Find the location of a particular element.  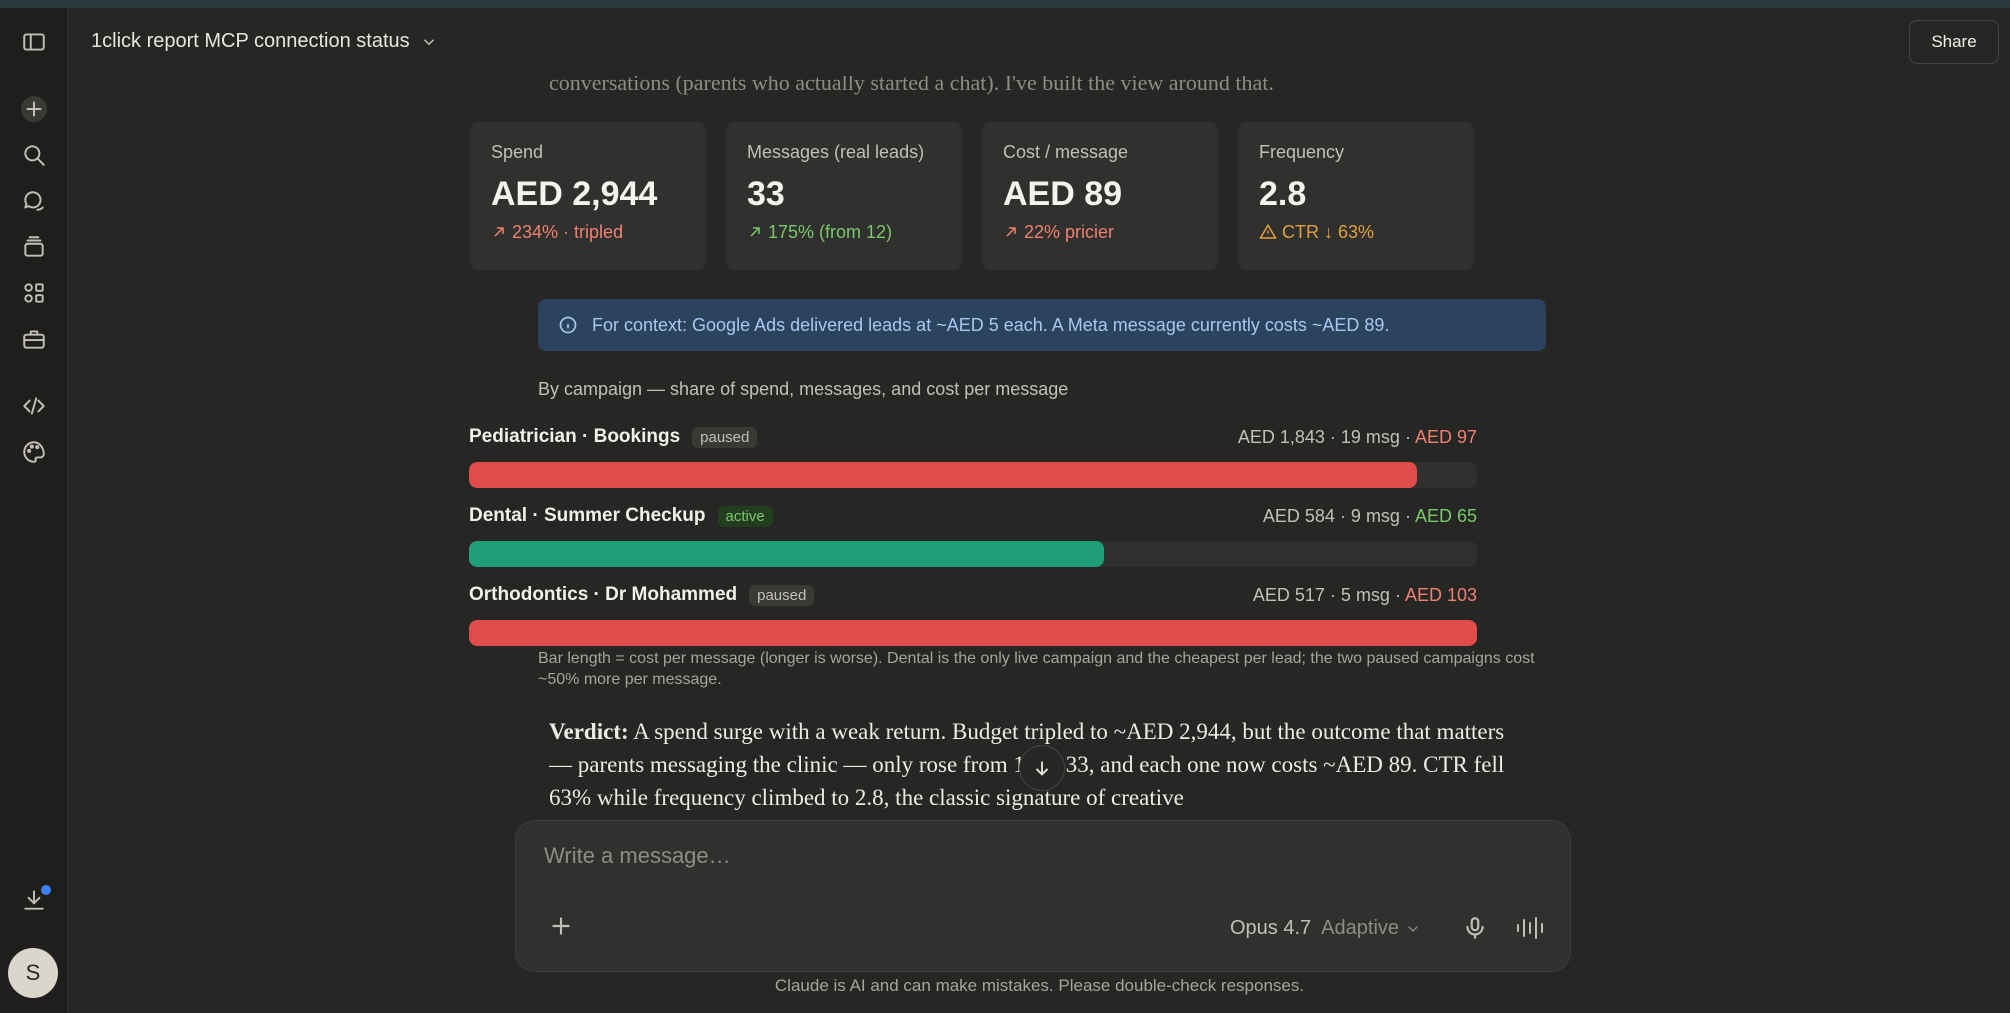

shapes-icon is located at coordinates (34, 293).